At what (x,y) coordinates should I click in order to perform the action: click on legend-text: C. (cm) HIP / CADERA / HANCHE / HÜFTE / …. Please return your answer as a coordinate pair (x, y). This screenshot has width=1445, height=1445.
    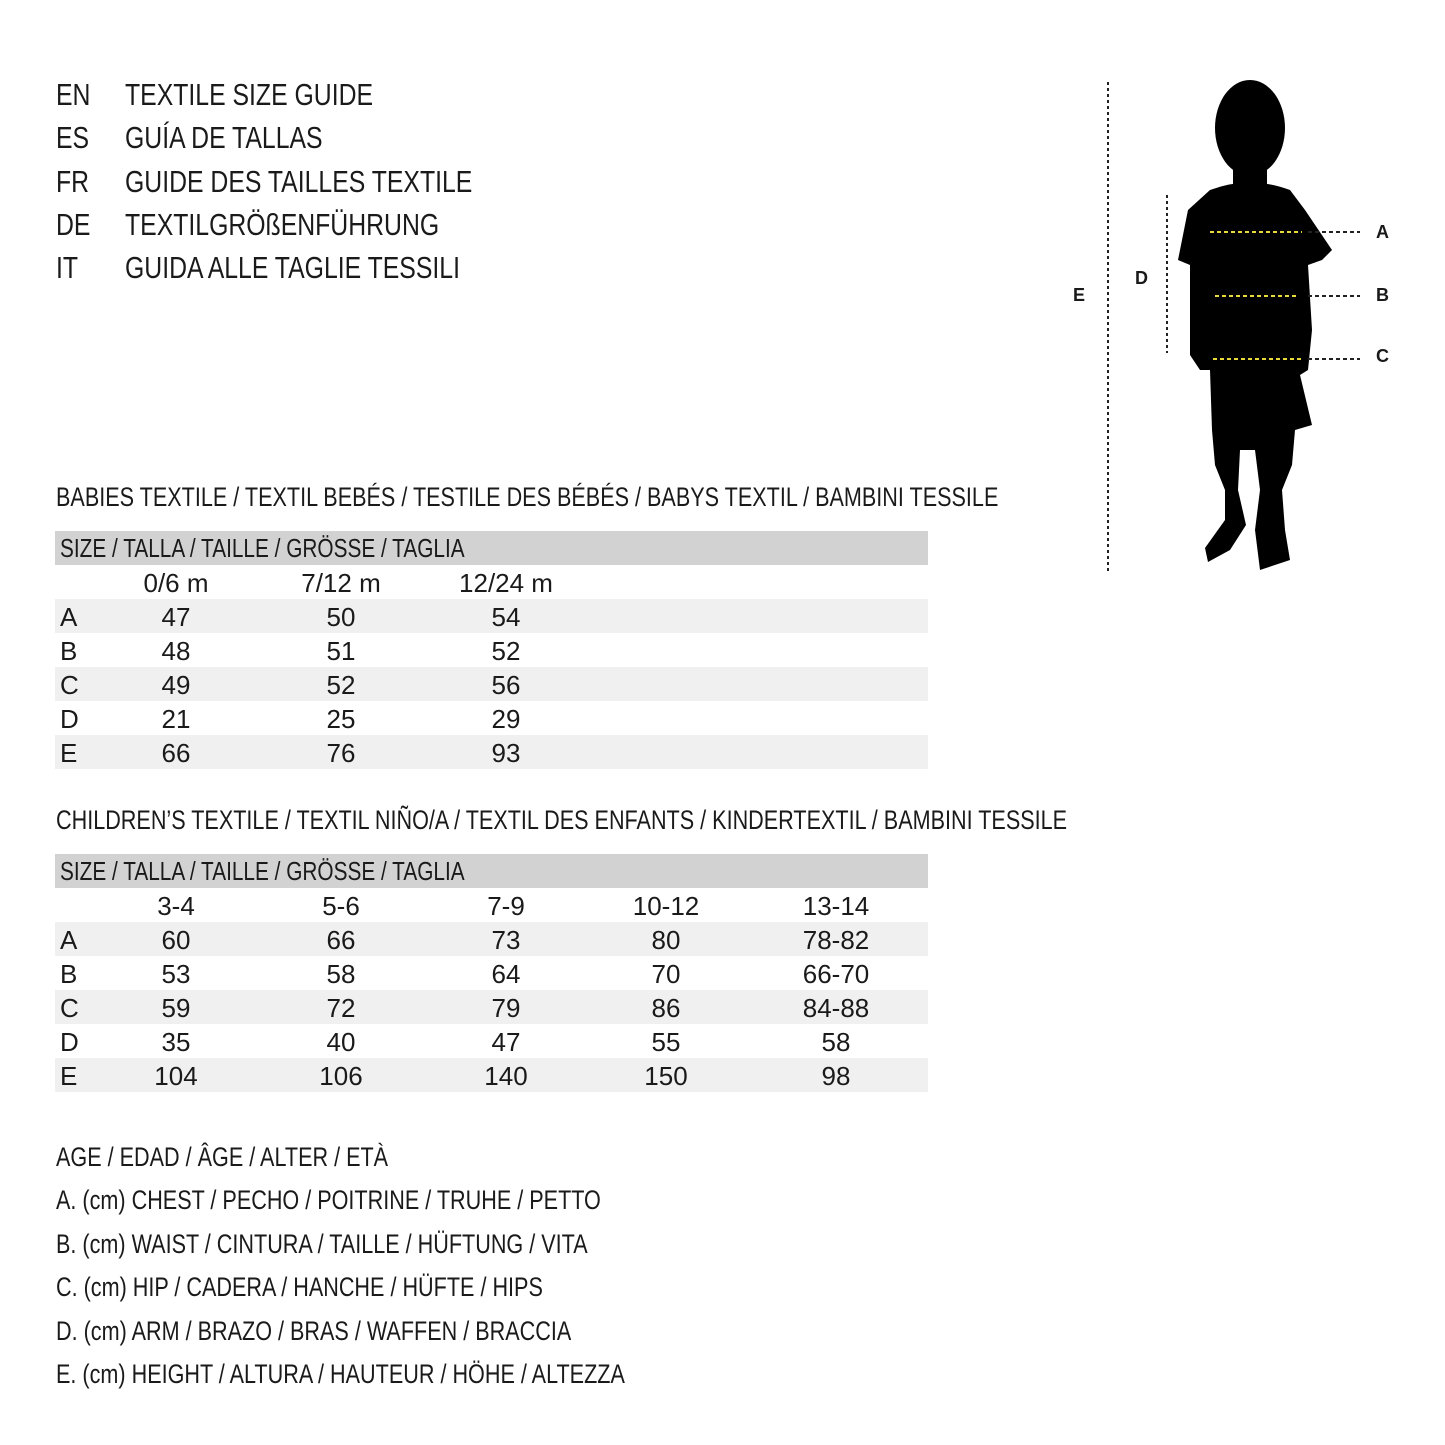
    Looking at the image, I should click on (299, 1287).